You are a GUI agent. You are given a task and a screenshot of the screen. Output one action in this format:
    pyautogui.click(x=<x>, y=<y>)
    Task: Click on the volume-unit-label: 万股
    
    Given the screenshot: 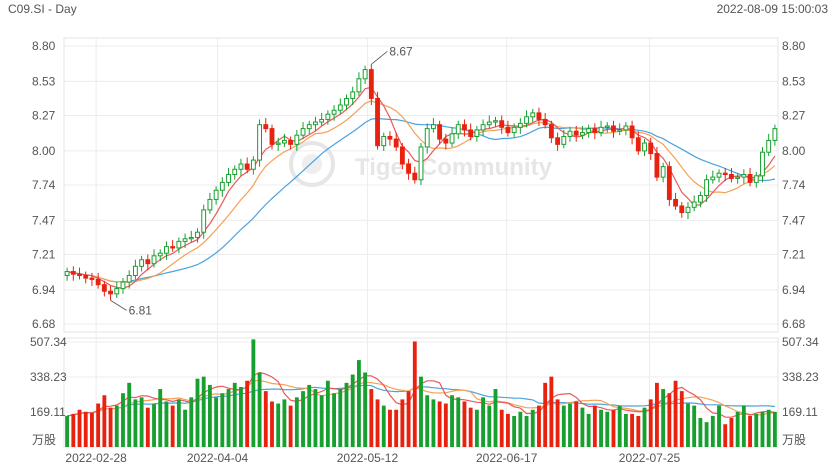 What is the action you would take?
    pyautogui.click(x=44, y=440)
    